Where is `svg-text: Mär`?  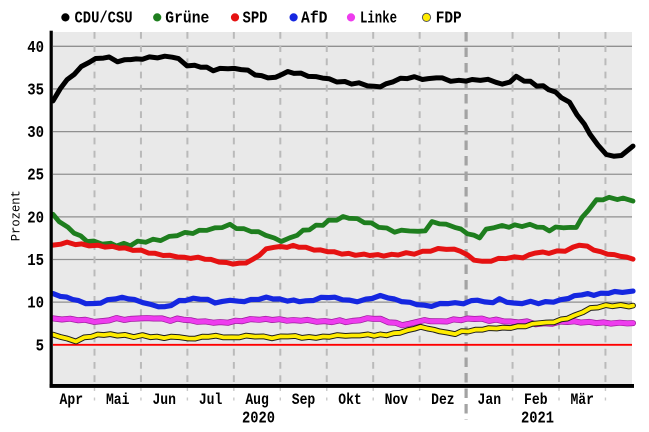
svg-text: Mär is located at coordinates (582, 400).